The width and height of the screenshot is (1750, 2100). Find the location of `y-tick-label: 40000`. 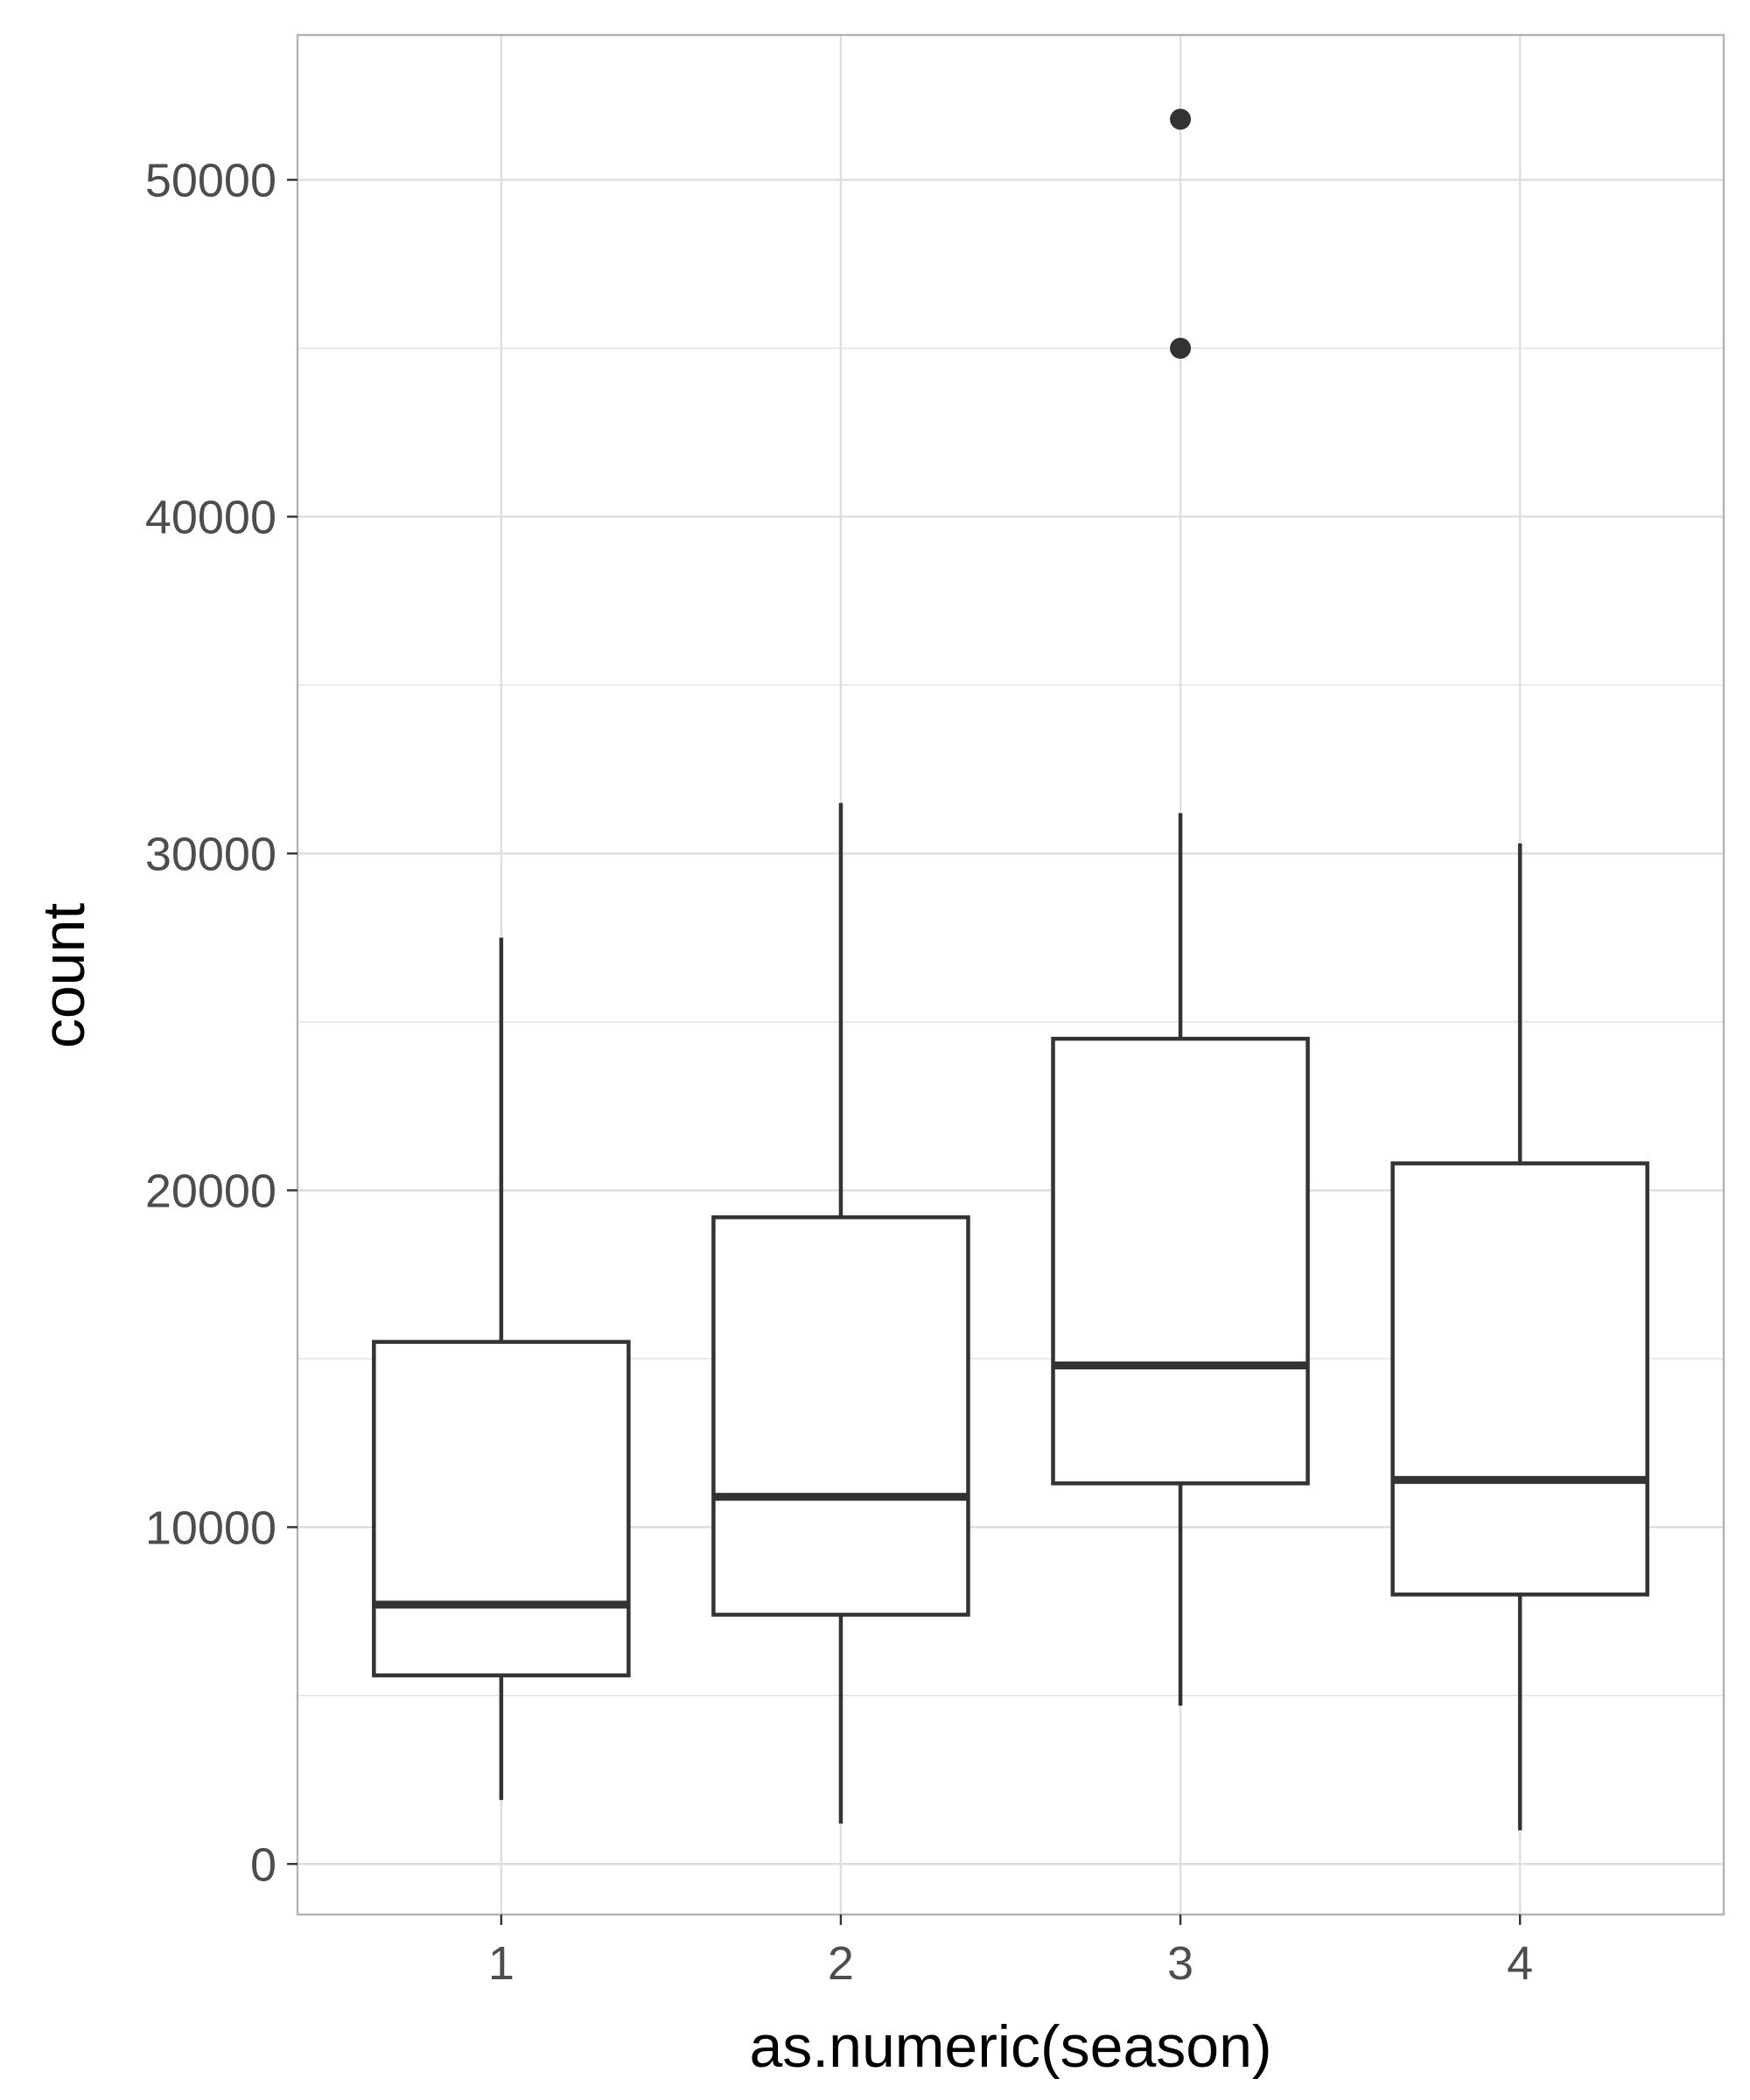

y-tick-label: 40000 is located at coordinates (210, 517).